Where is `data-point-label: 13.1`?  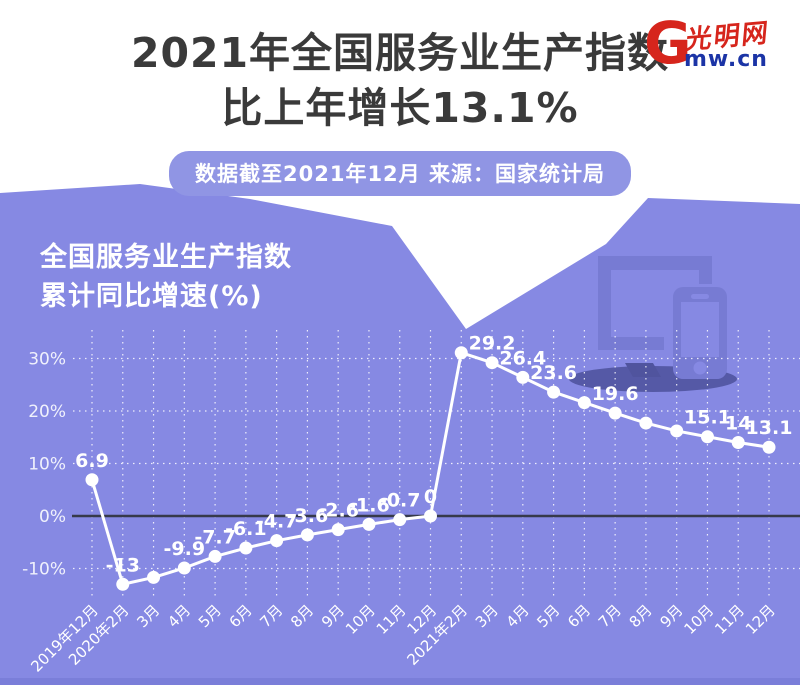
data-point-label: 13.1 is located at coordinates (769, 428).